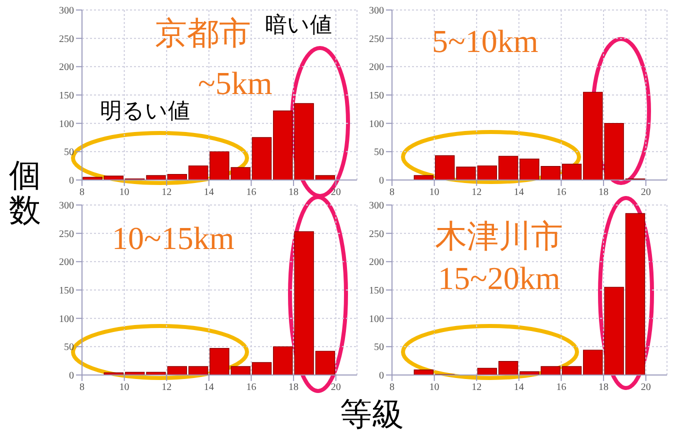 The width and height of the screenshot is (676, 437). Describe the element at coordinates (25, 193) in the screenshot. I see `y-axis-title: 個数` at that location.